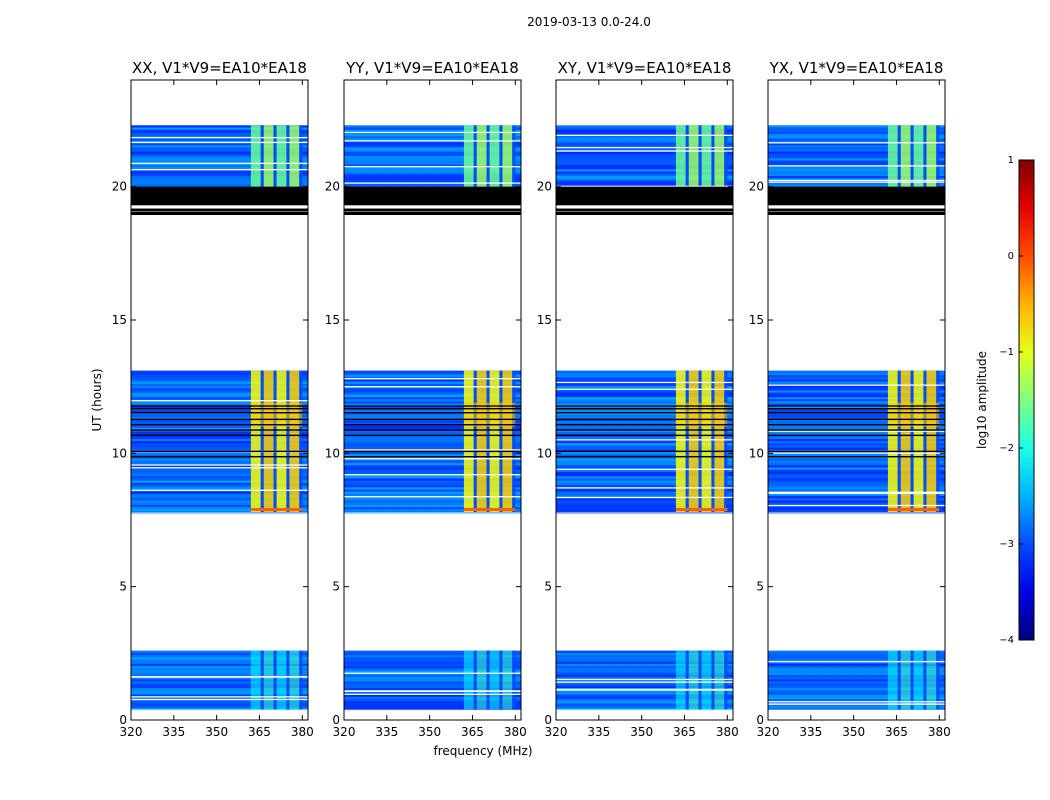 The width and height of the screenshot is (1050, 800). I want to click on x-tick-label: 335, so click(598, 732).